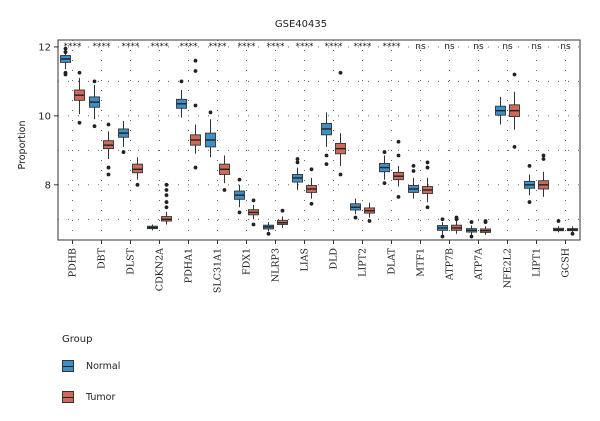  Describe the element at coordinates (247, 261) in the screenshot. I see `x-tick-label: FDX1` at that location.